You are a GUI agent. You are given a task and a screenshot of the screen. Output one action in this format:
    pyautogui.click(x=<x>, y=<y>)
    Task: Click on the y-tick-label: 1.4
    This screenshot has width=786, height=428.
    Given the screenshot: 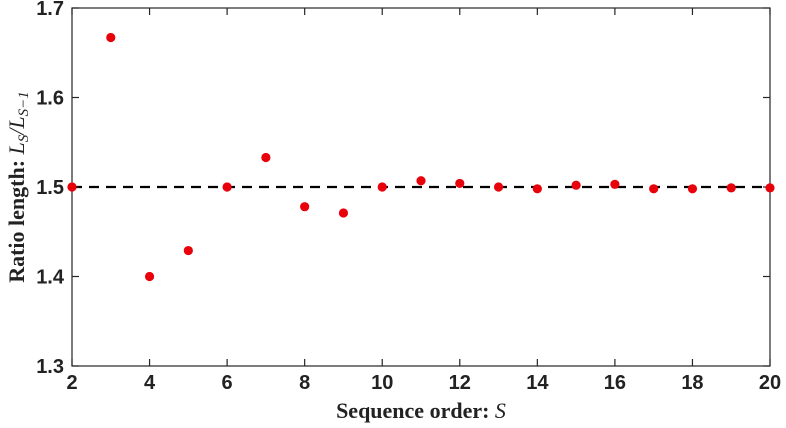 What is the action you would take?
    pyautogui.click(x=50, y=278)
    